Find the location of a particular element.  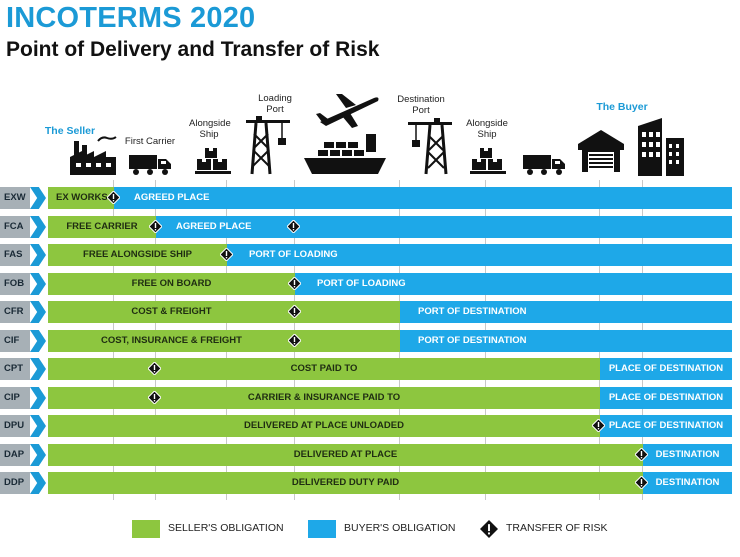

row-fca: FCA FREE CARRIER AGREED PLACE is located at coordinates (370, 227).